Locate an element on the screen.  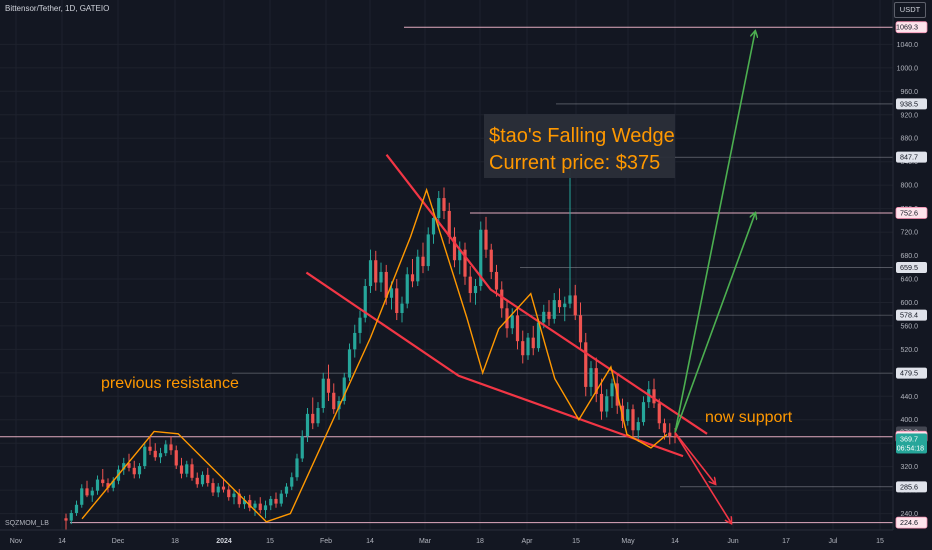
x-tick-label: 17 is located at coordinates (786, 541).